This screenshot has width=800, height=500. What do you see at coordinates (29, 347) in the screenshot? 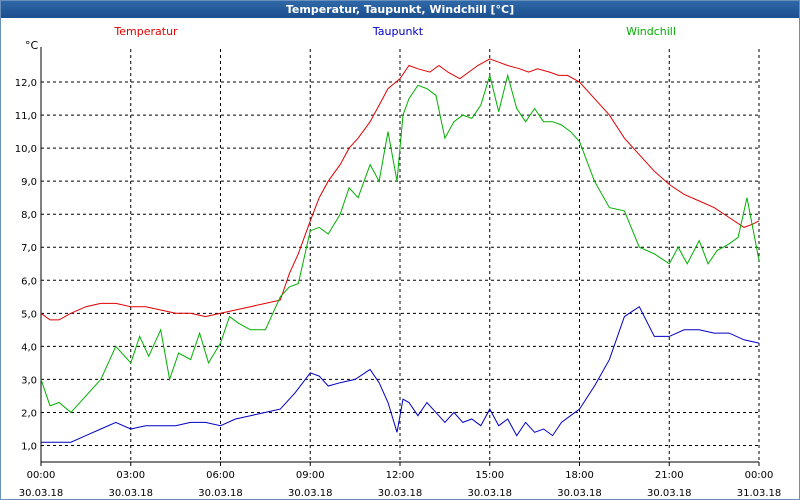
I see `y-tick-label: 4,0` at bounding box center [29, 347].